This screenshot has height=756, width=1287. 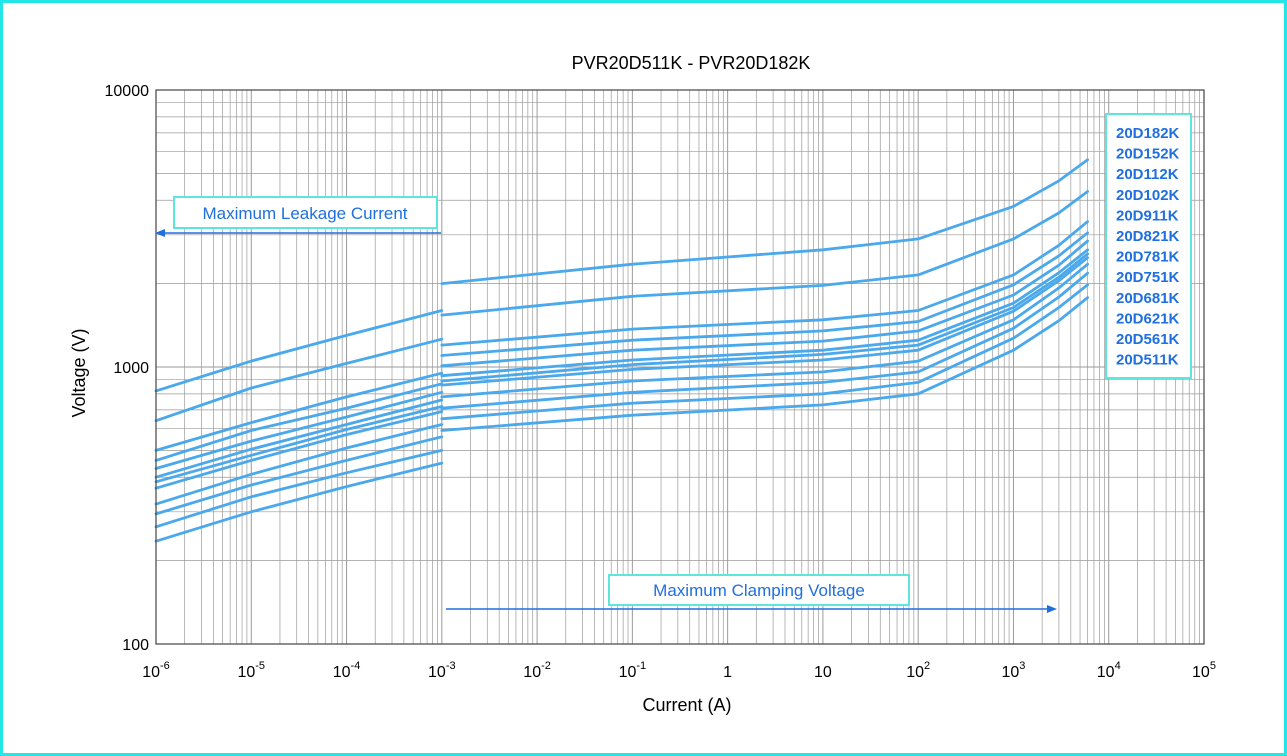 I want to click on series-line-clamping-20d561k, so click(x=764, y=352).